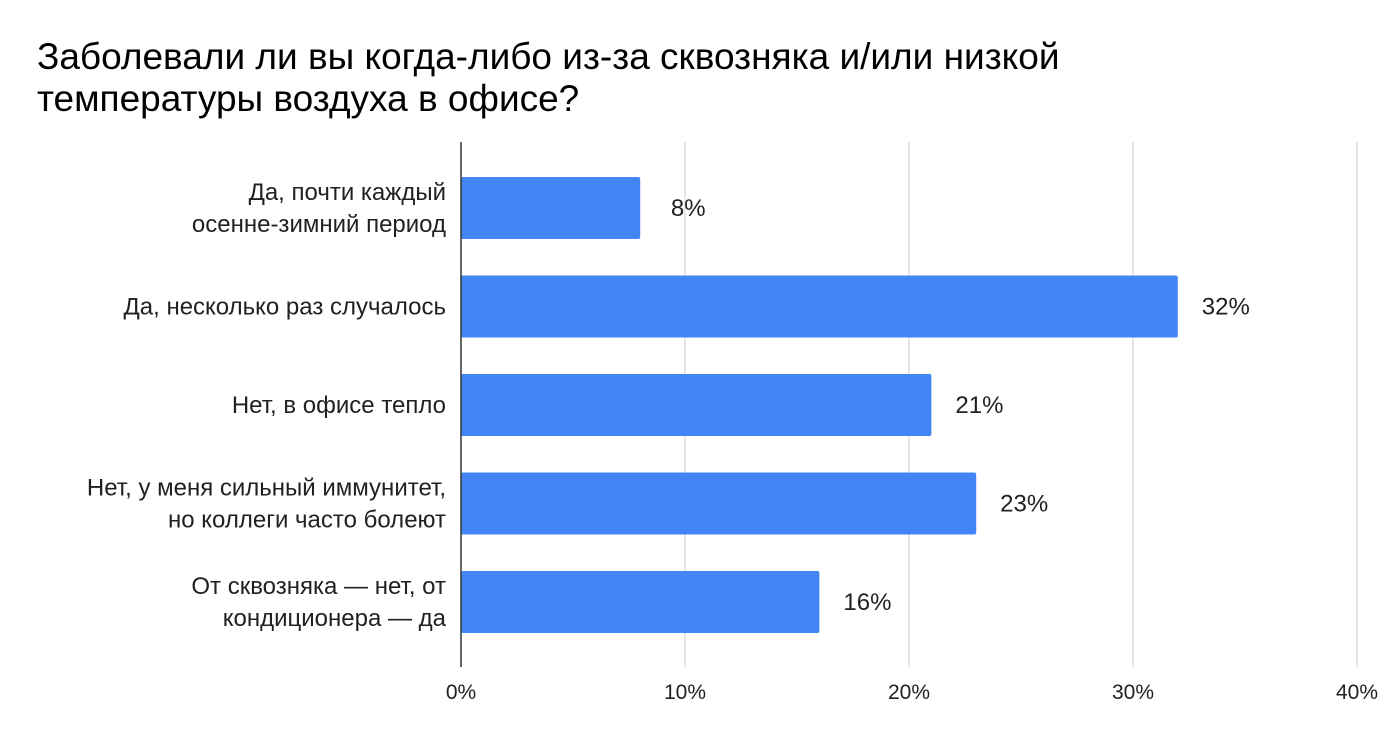  What do you see at coordinates (1226, 307) in the screenshot?
I see `data-label: 32%` at bounding box center [1226, 307].